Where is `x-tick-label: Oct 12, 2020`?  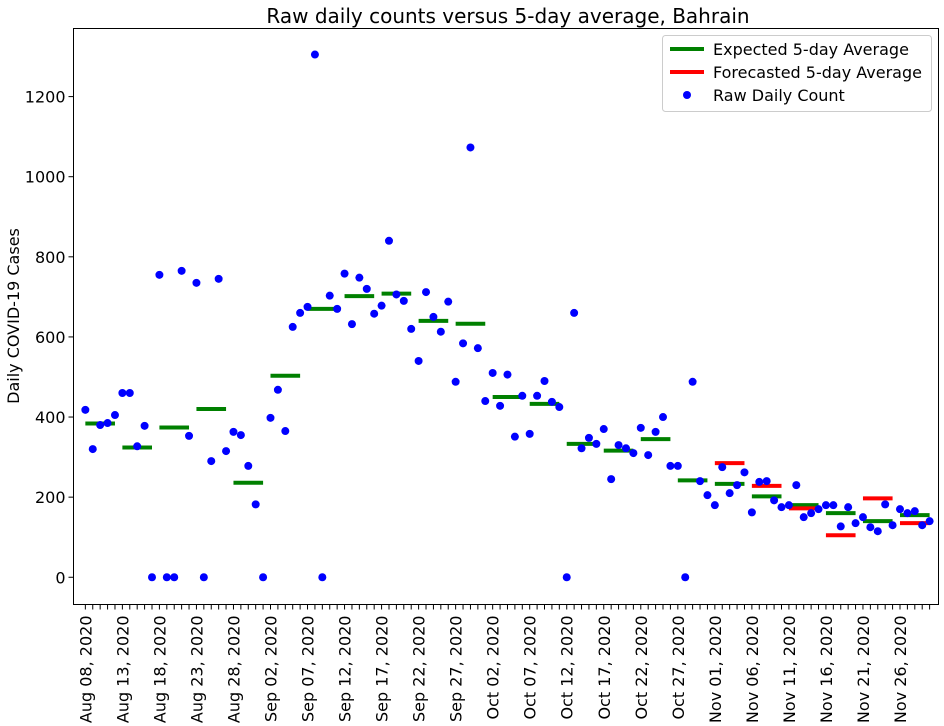 x-tick-label: Oct 12, 2020 is located at coordinates (567, 668).